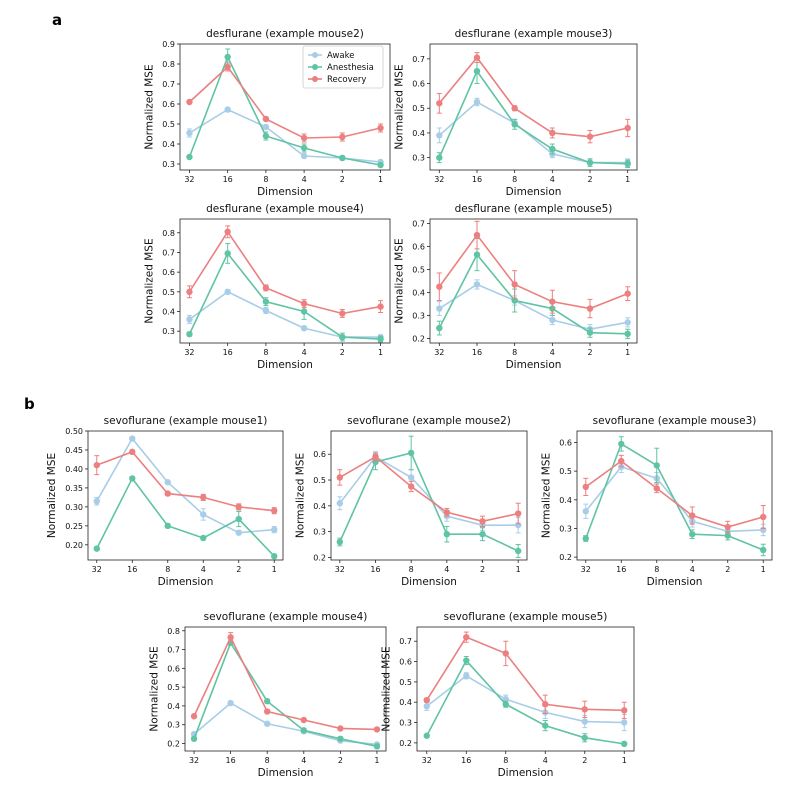  Describe the element at coordinates (346, 80) in the screenshot. I see `legend-label: Recovery` at that location.